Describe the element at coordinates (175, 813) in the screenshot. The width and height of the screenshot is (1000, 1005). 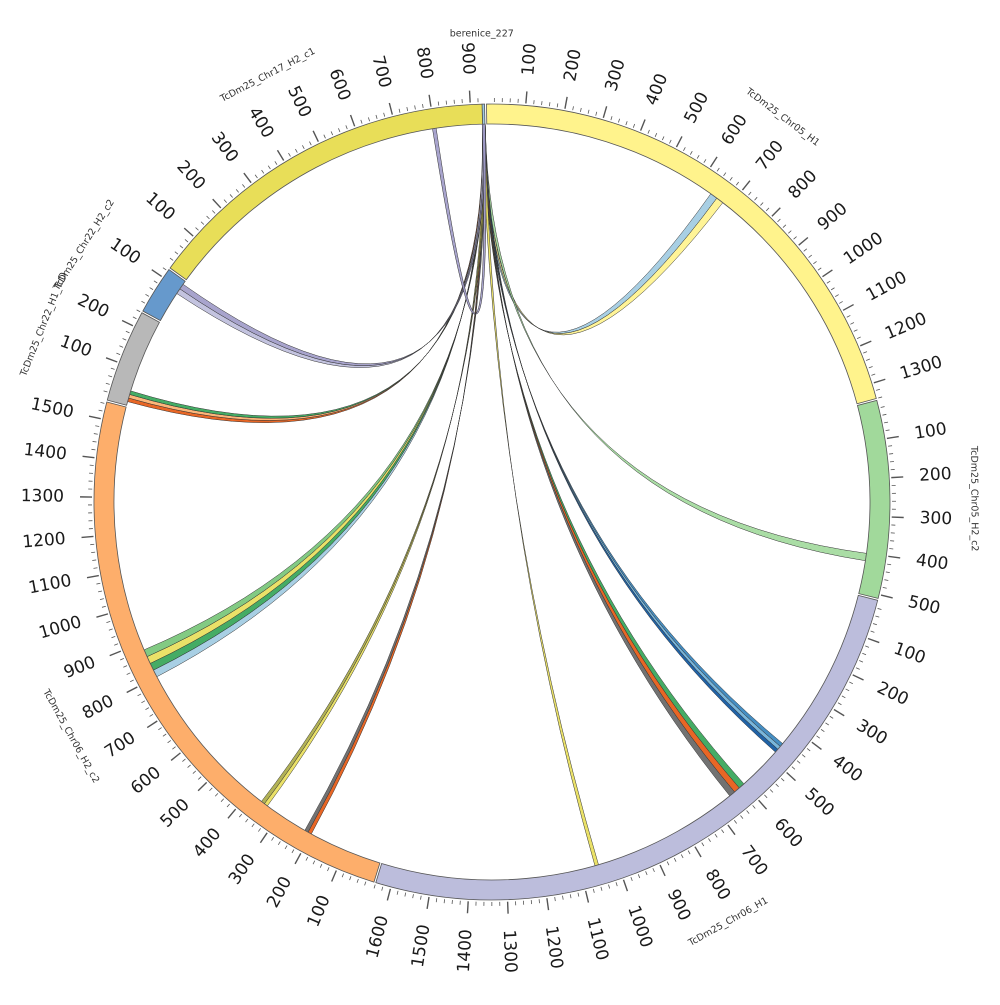
I see `tick-label: 500` at that location.